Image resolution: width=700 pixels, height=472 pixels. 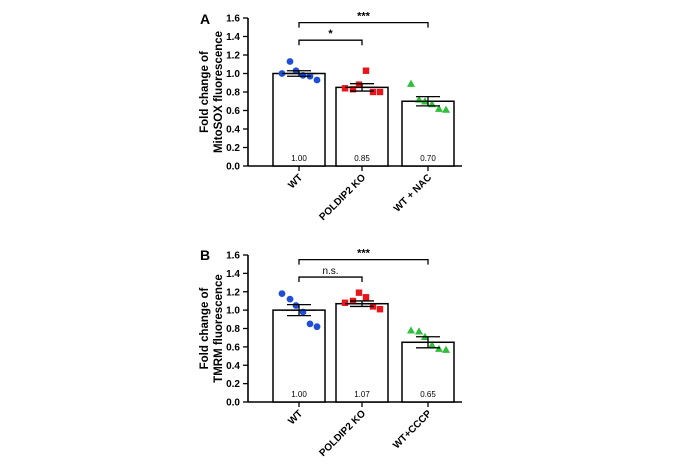 I want to click on y-axis-label-line: TMRM fluorescence, so click(x=219, y=328).